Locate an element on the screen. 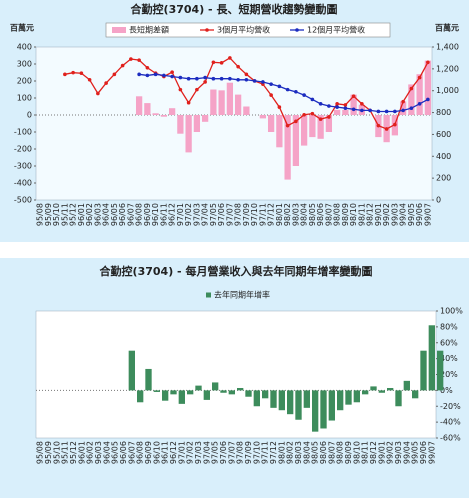 The width and height of the screenshot is (469, 498). y2-tick-label: 0% is located at coordinates (446, 390).